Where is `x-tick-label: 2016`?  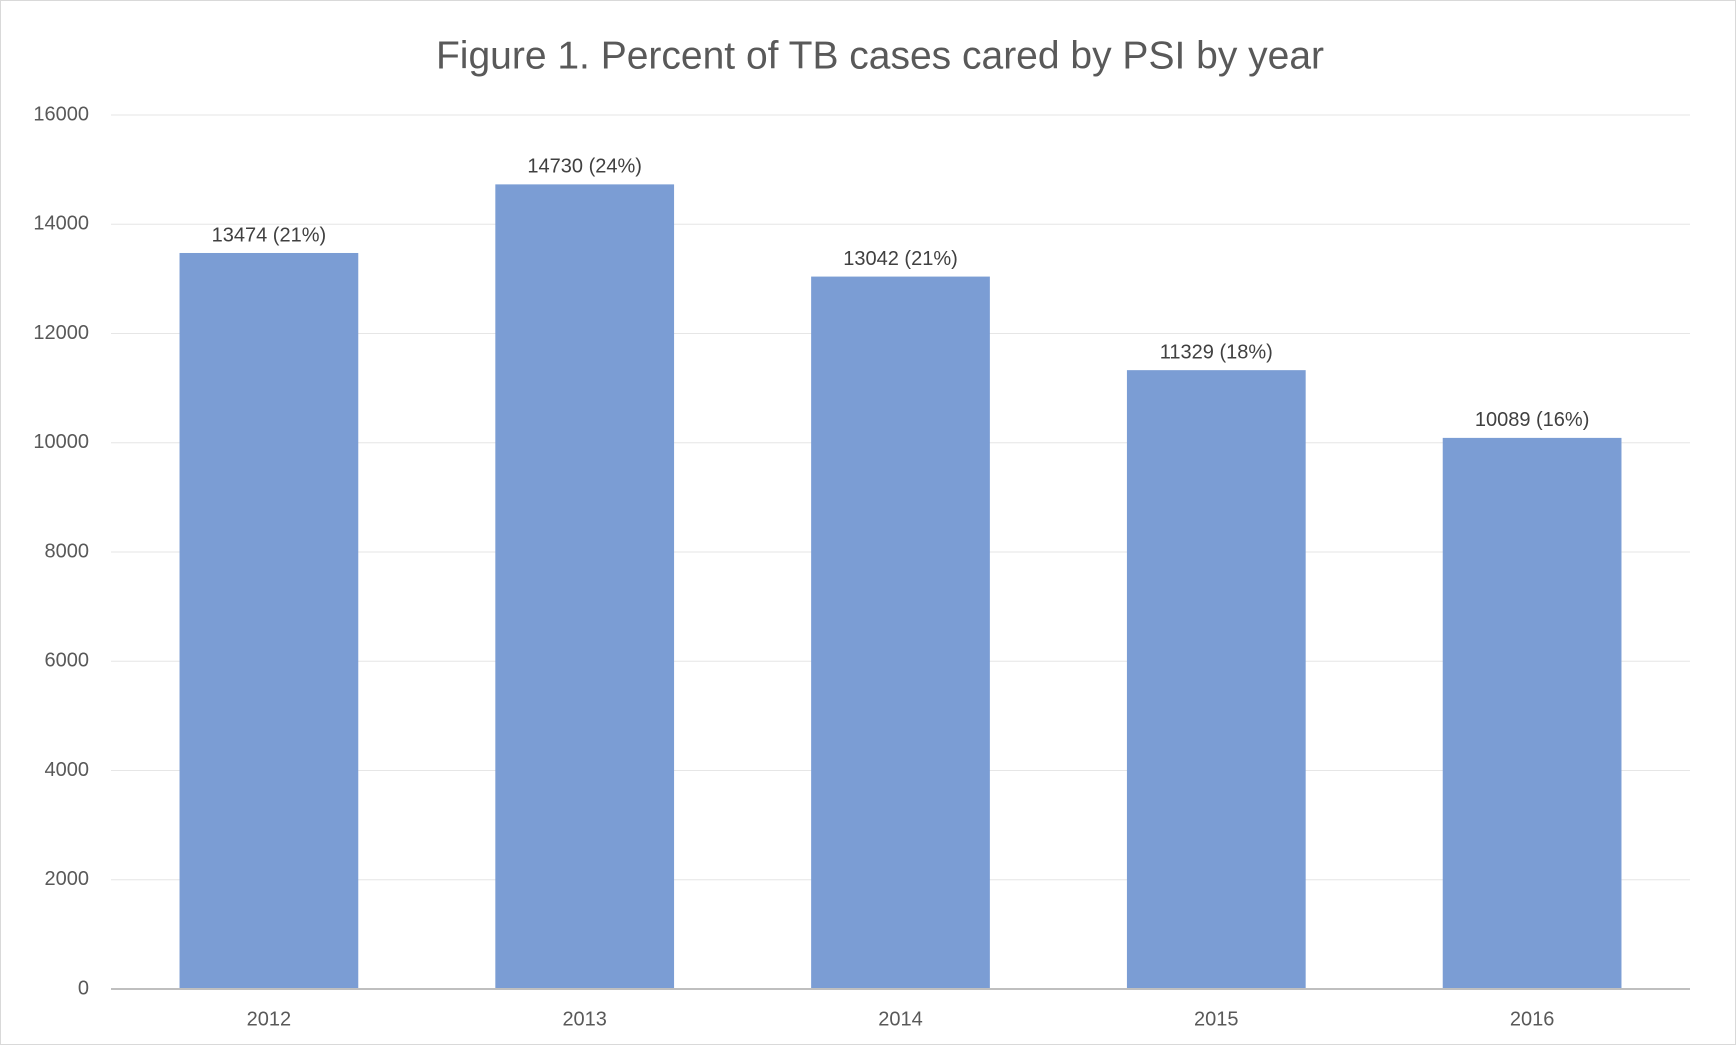
x-tick-label: 2016 is located at coordinates (1532, 1019).